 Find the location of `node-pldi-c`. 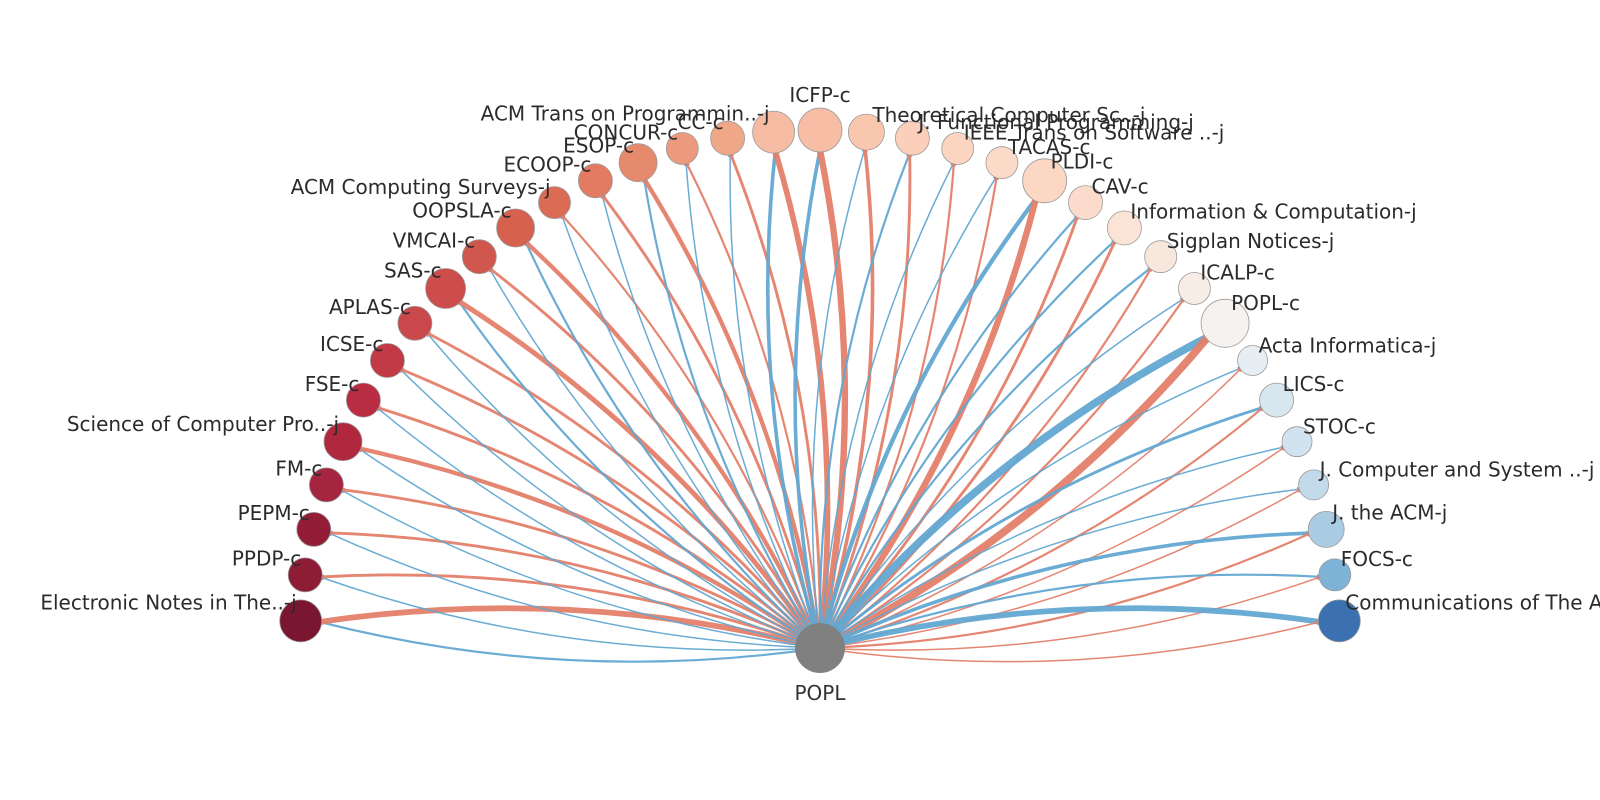

node-pldi-c is located at coordinates (1044, 181).